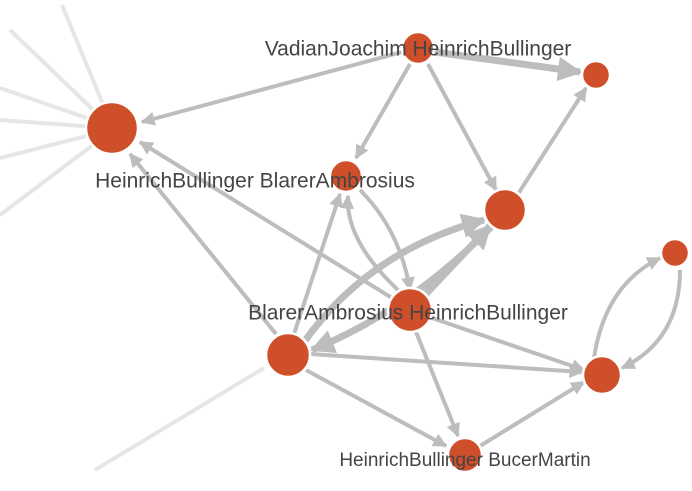 This screenshot has height=491, width=692. I want to click on node-label: BlarerAmbrosius HeinrichBullinger, so click(408, 313).